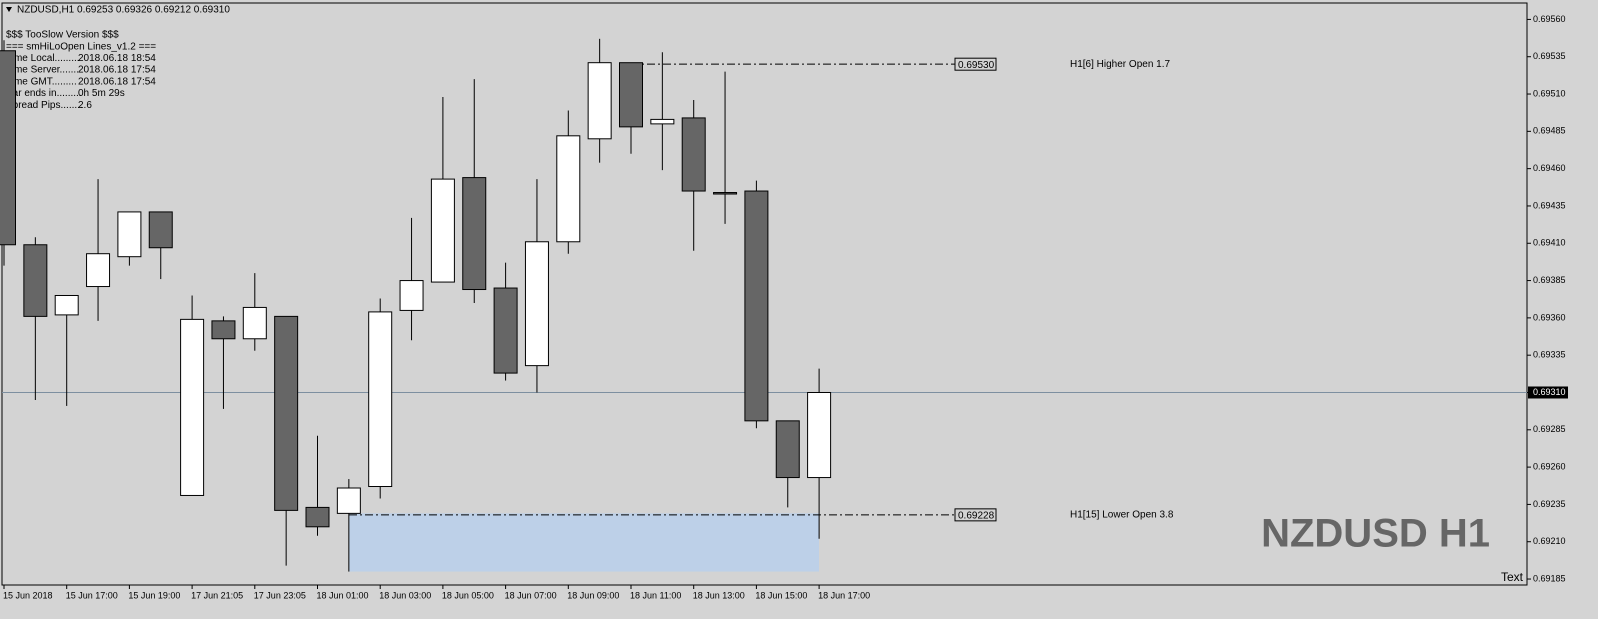  What do you see at coordinates (719, 595) in the screenshot?
I see `x-tick-label: 18 Jun 13:00` at bounding box center [719, 595].